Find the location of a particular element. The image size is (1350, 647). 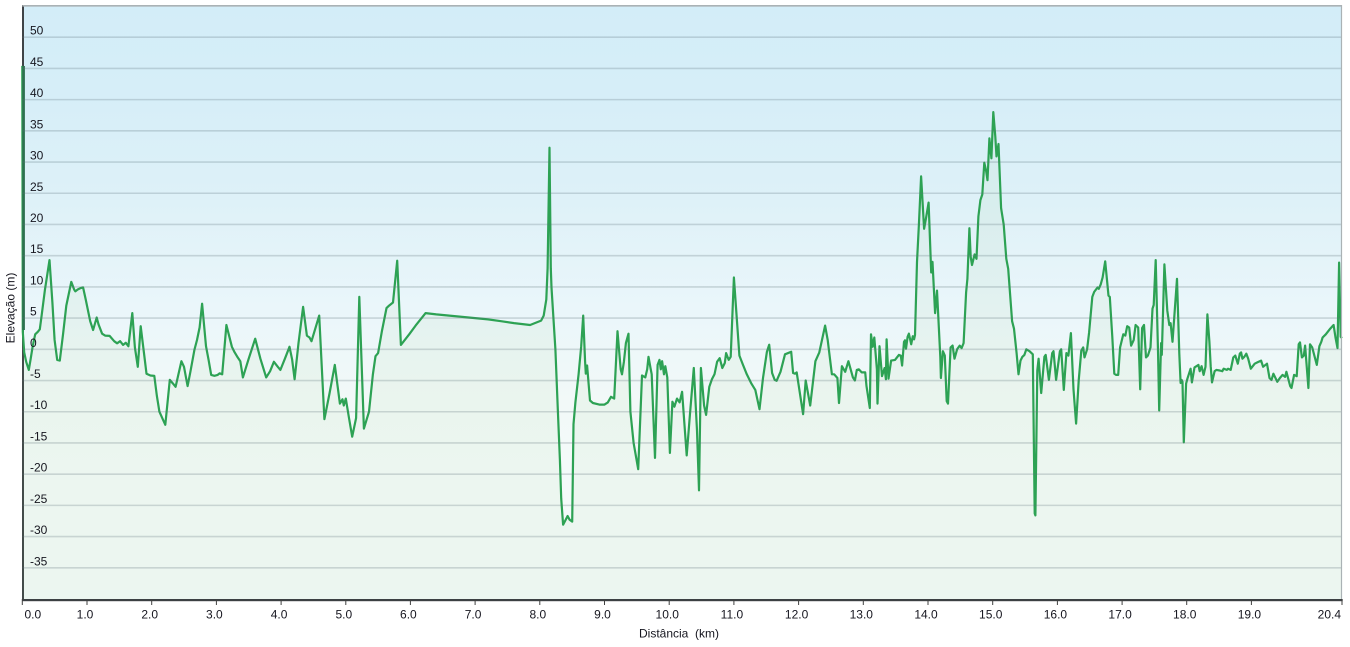

svg-text: 14.0 is located at coordinates (926, 615).